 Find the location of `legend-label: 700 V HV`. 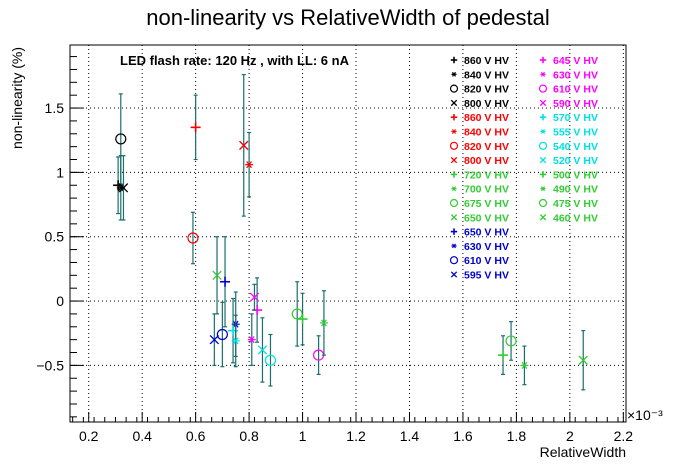

legend-label: 700 V HV is located at coordinates (486, 190).